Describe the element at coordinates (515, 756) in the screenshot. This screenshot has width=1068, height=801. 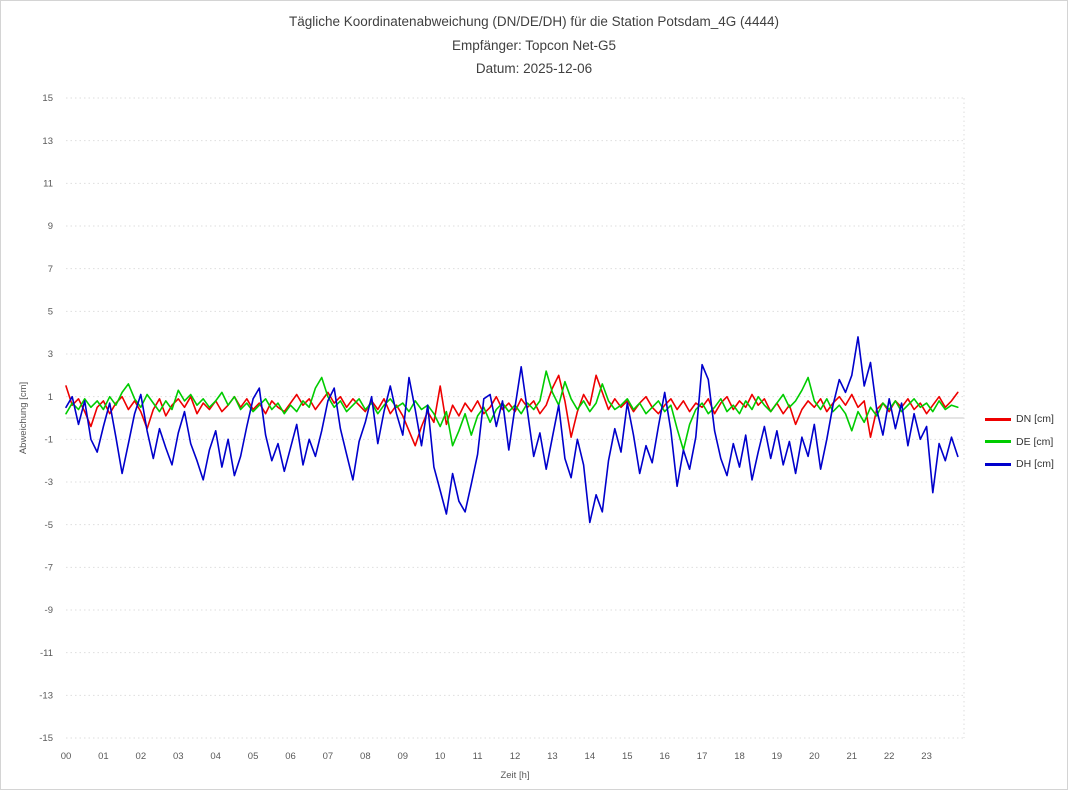
I see `x-tick-label: 12` at that location.